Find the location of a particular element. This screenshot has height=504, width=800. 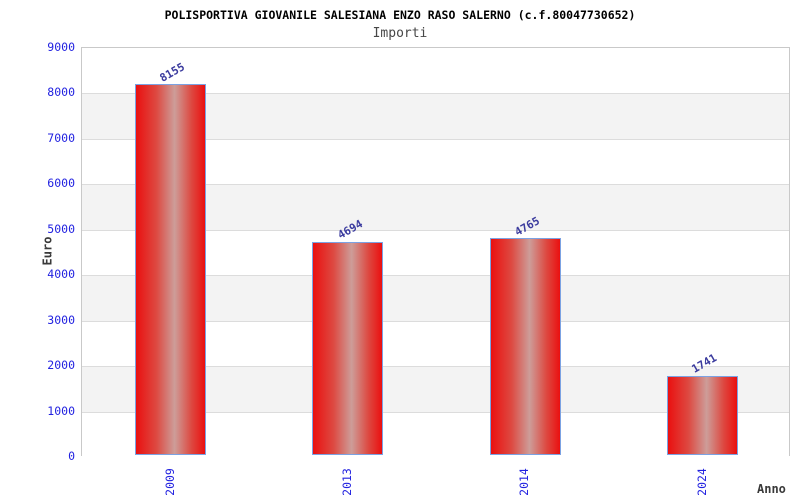

bar-value-label: 8155 is located at coordinates (173, 72).